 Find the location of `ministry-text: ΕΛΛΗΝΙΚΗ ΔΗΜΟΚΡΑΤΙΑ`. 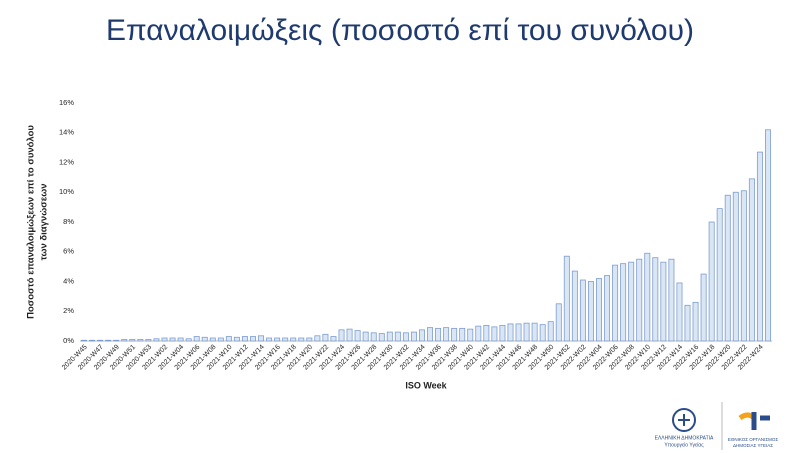

ministry-text: ΕΛΛΗΝΙΚΗ ΔΗΜΟΚΡΑΤΙΑ is located at coordinates (684, 438).